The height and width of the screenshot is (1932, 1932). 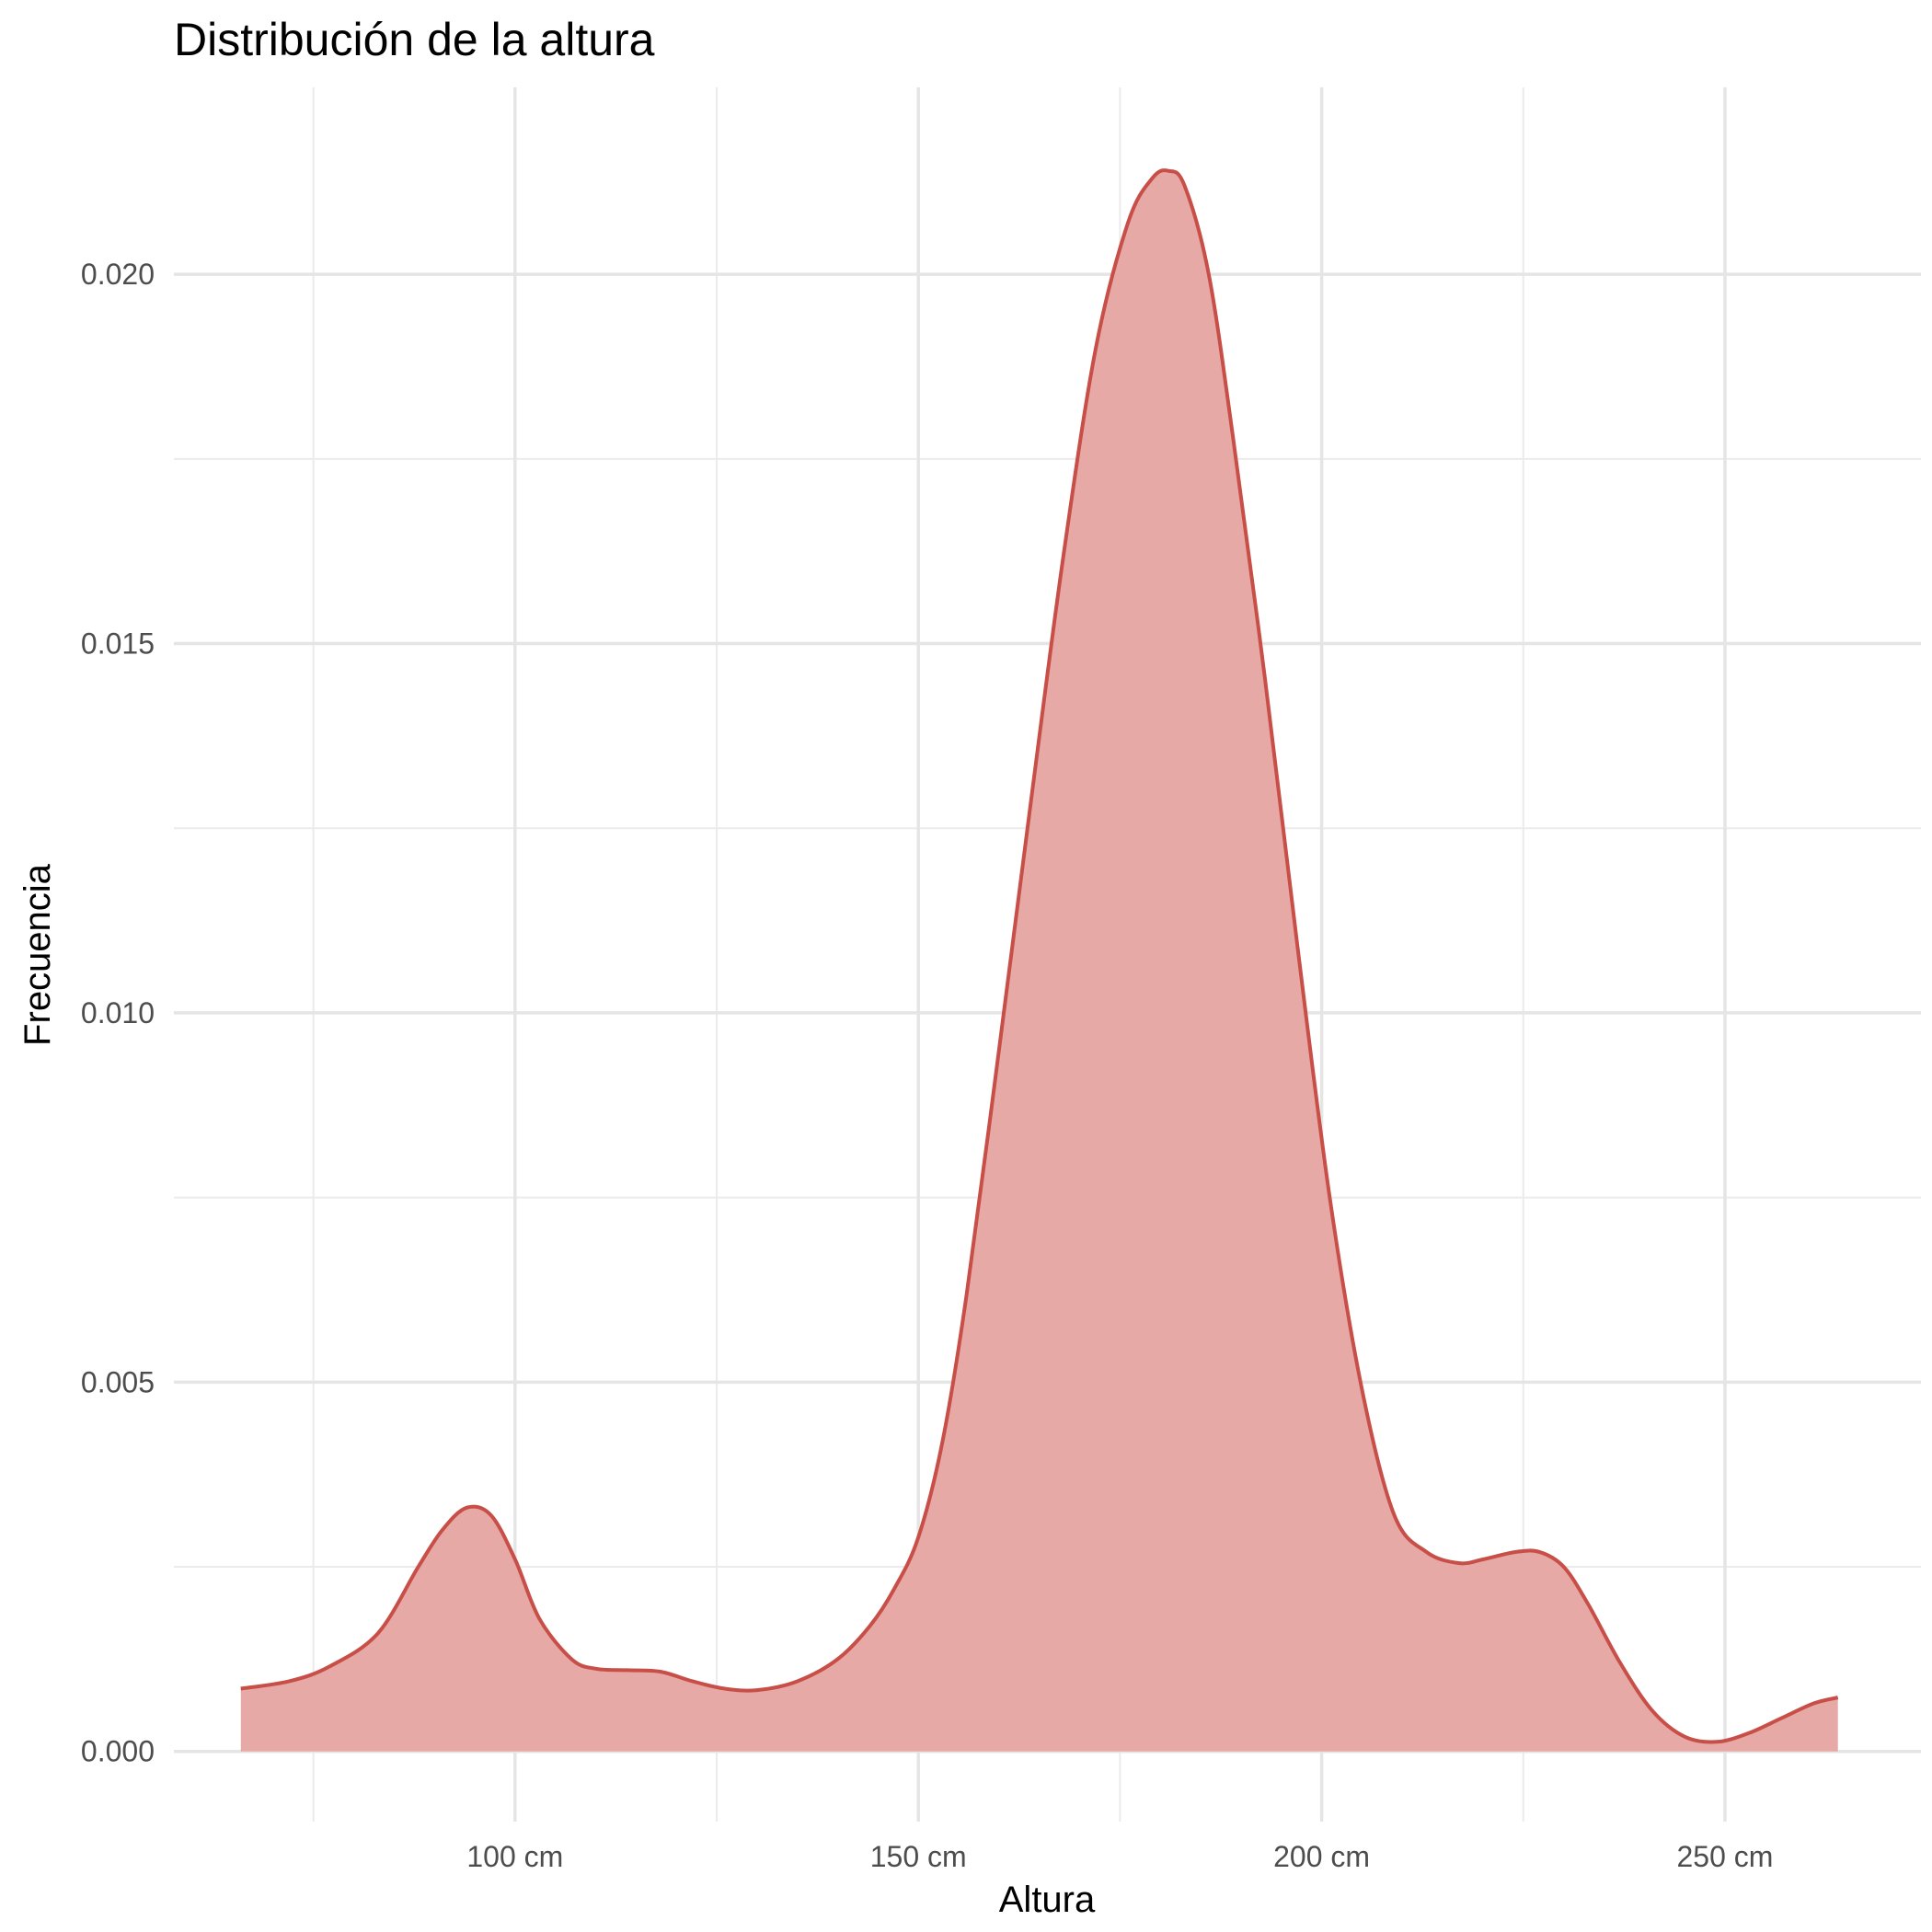 I want to click on chart-title: Distribución de la altura, so click(x=414, y=39).